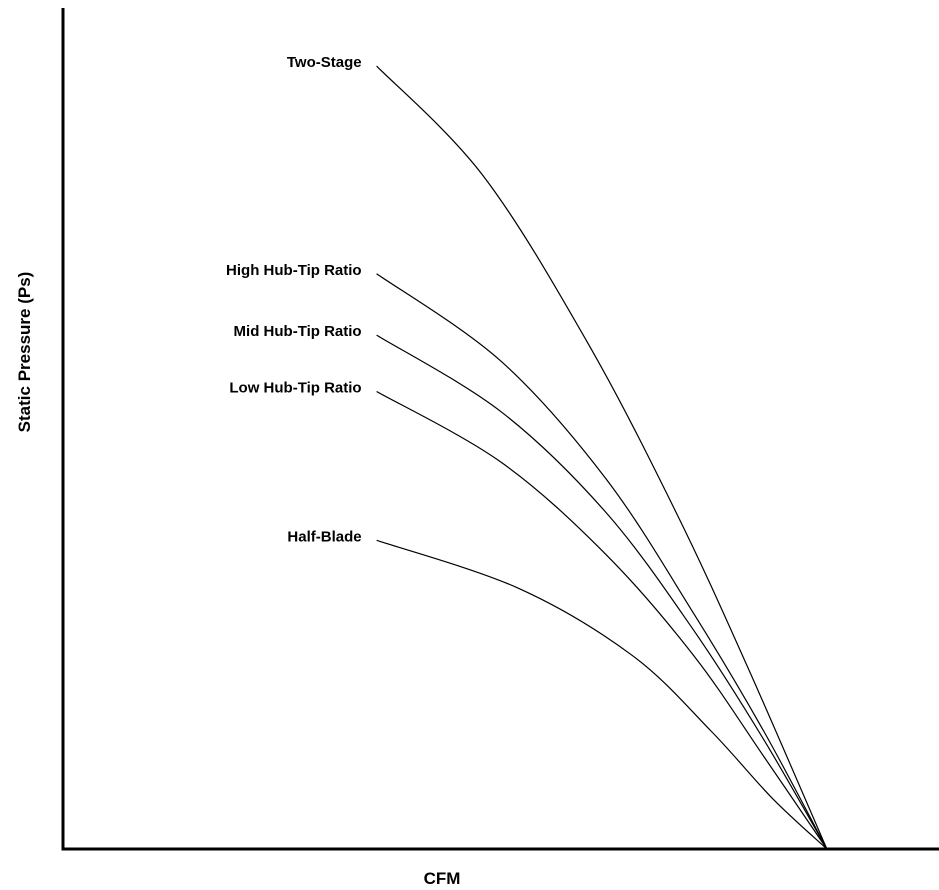 Image resolution: width=939 pixels, height=890 pixels. What do you see at coordinates (294, 270) in the screenshot?
I see `curve-label-1: High Hub-Tip Ratio` at bounding box center [294, 270].